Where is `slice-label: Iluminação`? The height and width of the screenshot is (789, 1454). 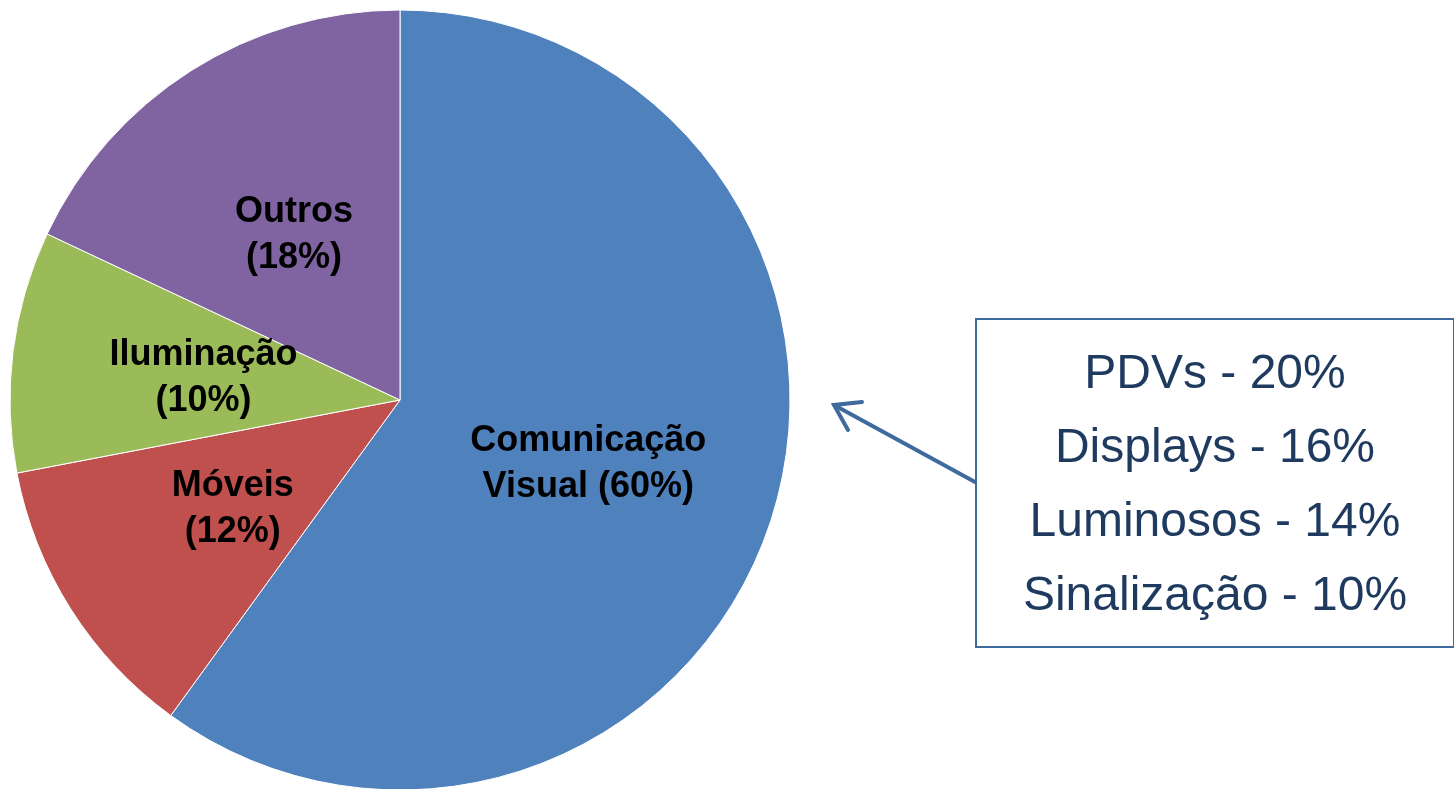
slice-label: Iluminação is located at coordinates (203, 352).